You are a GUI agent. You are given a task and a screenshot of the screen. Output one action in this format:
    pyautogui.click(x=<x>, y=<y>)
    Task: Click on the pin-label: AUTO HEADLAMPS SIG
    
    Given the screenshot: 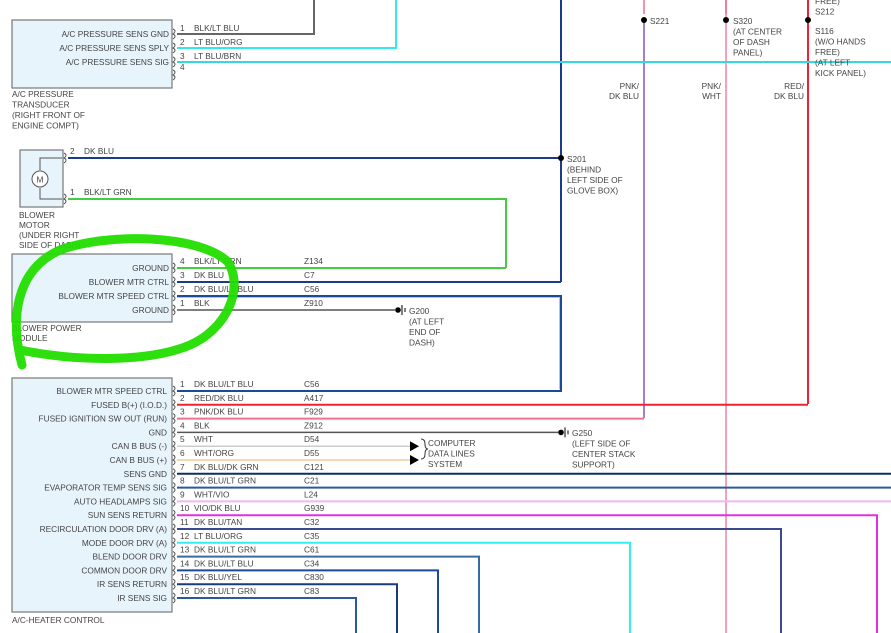 What is the action you would take?
    pyautogui.click(x=120, y=501)
    